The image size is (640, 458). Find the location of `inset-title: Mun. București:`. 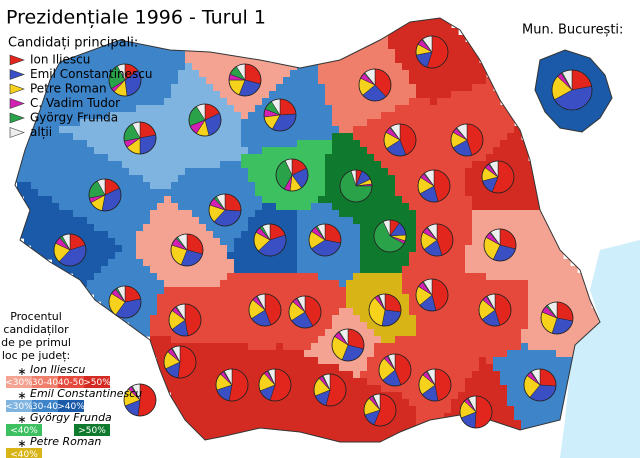

inset-title: Mun. București: is located at coordinates (572, 30).